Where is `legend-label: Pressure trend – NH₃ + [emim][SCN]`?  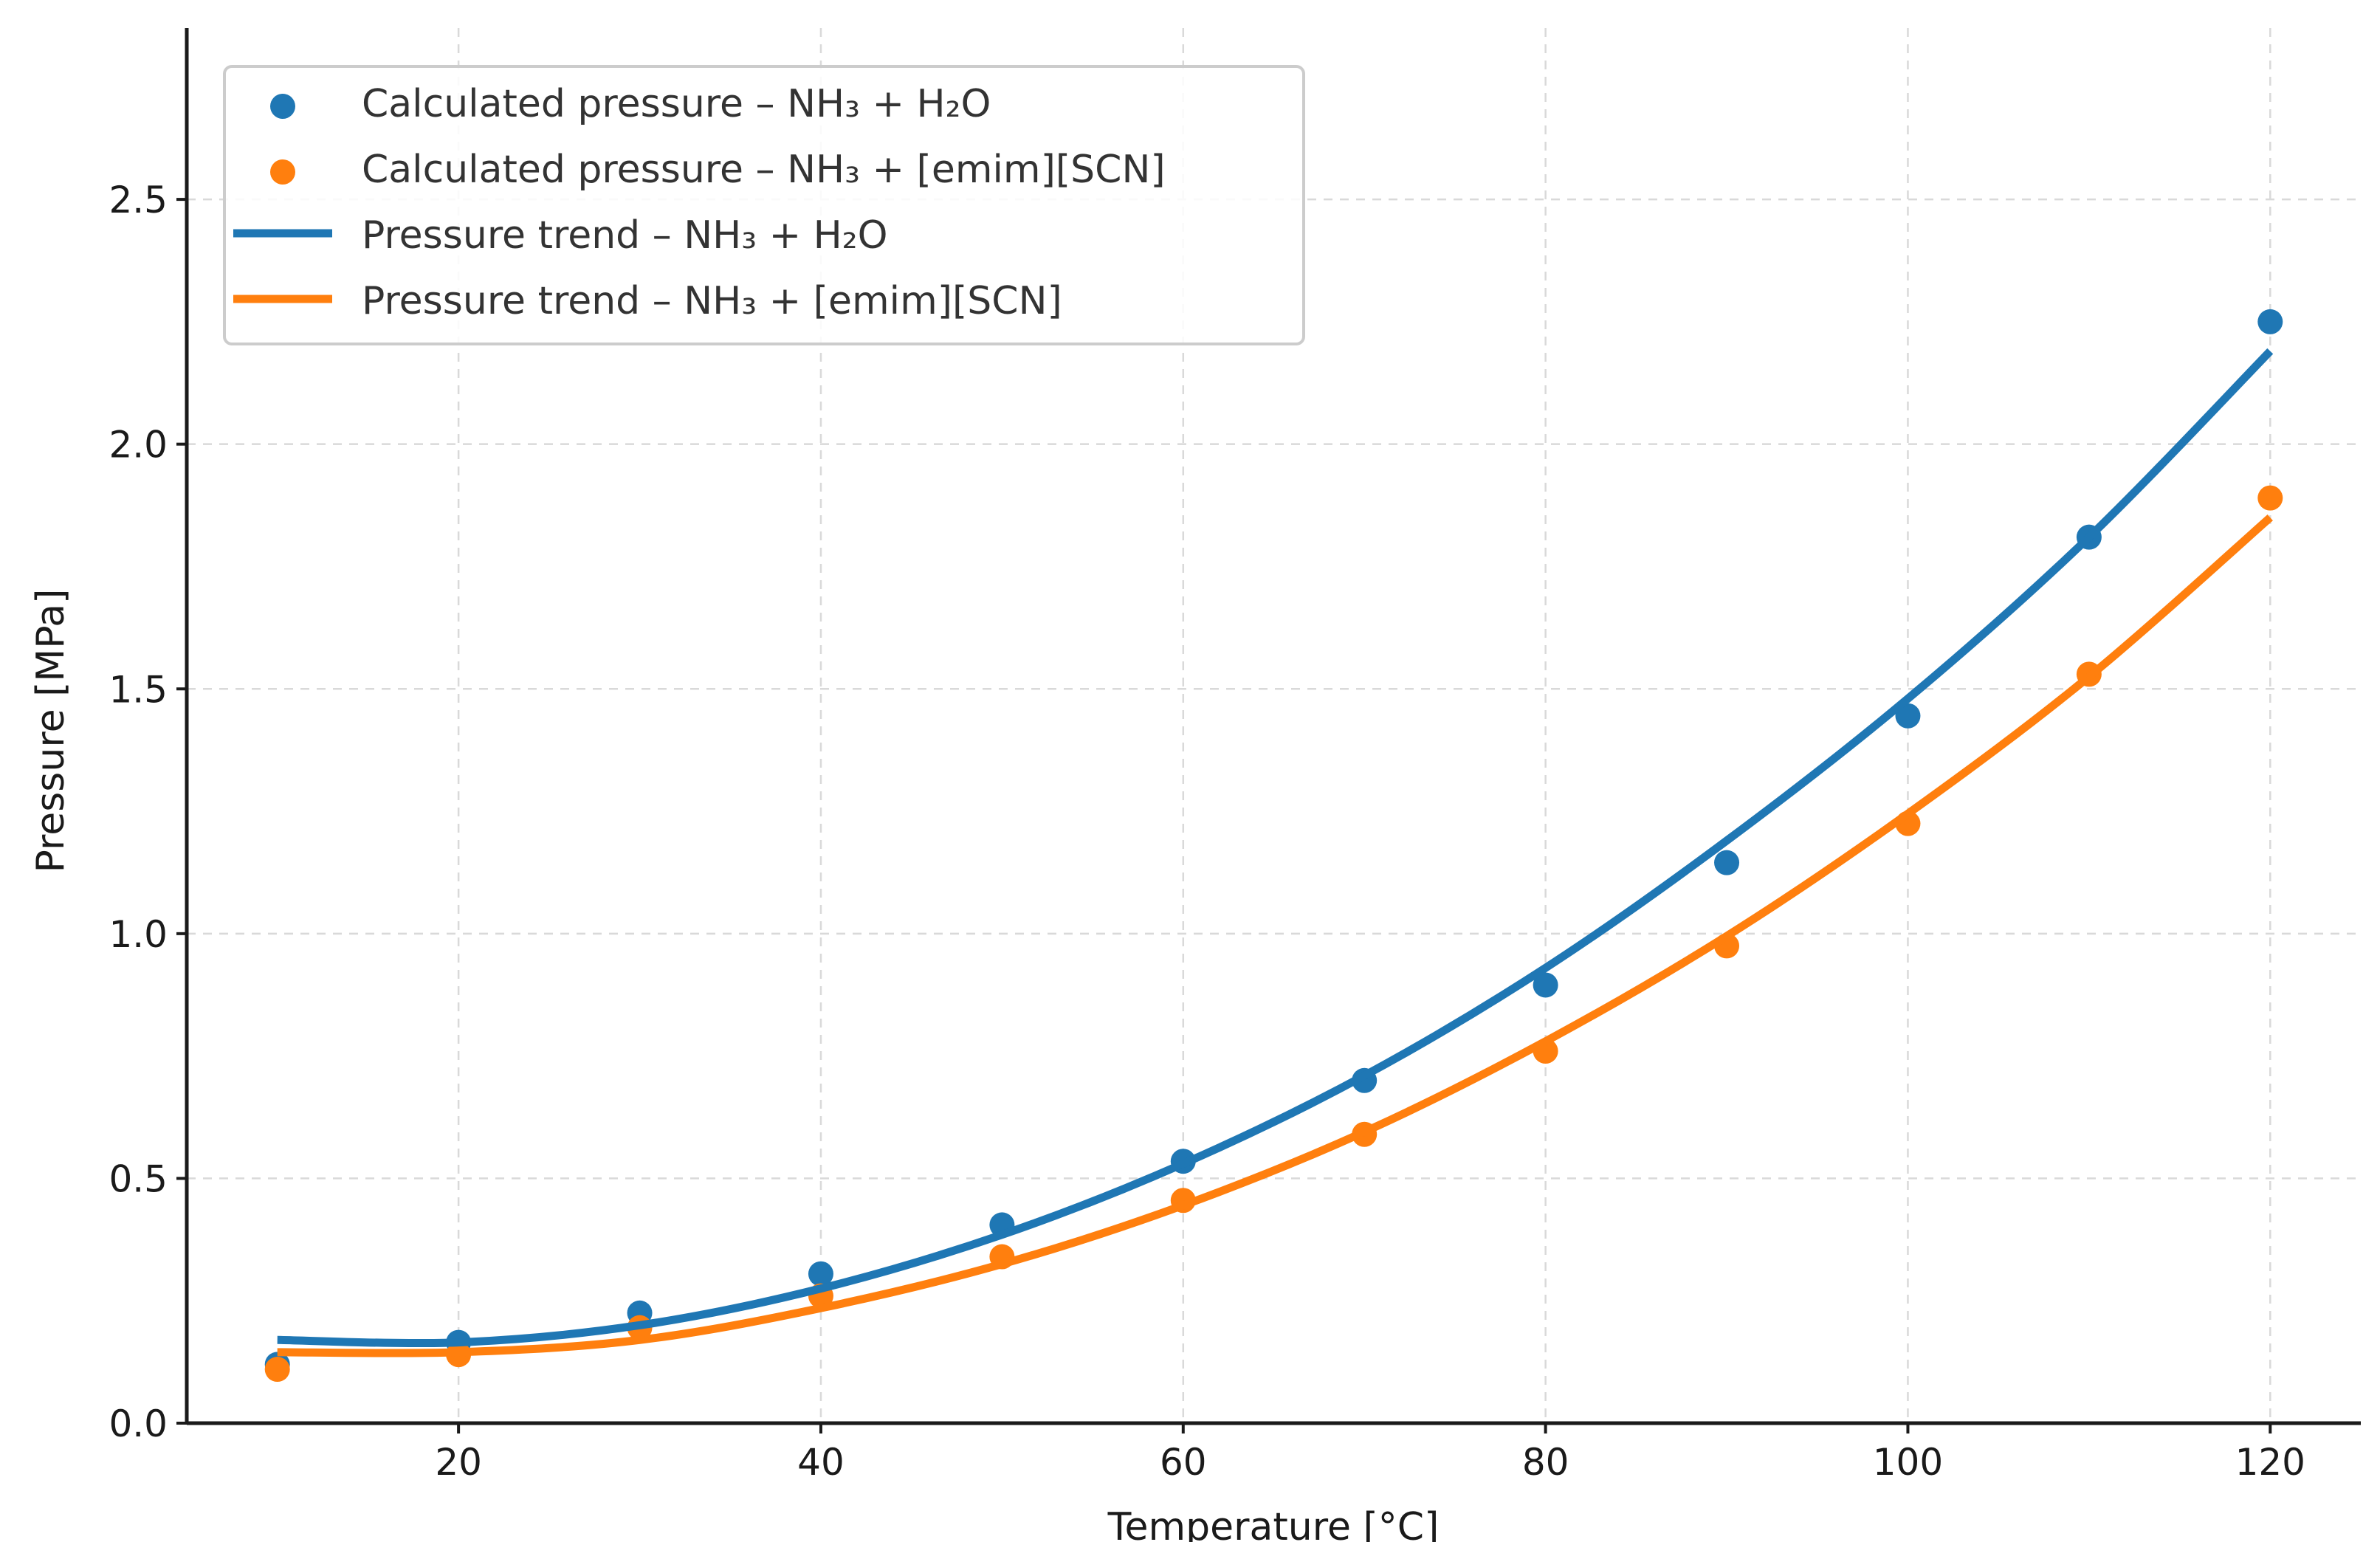 legend-label: Pressure trend – NH₃ + [emim][SCN] is located at coordinates (712, 301).